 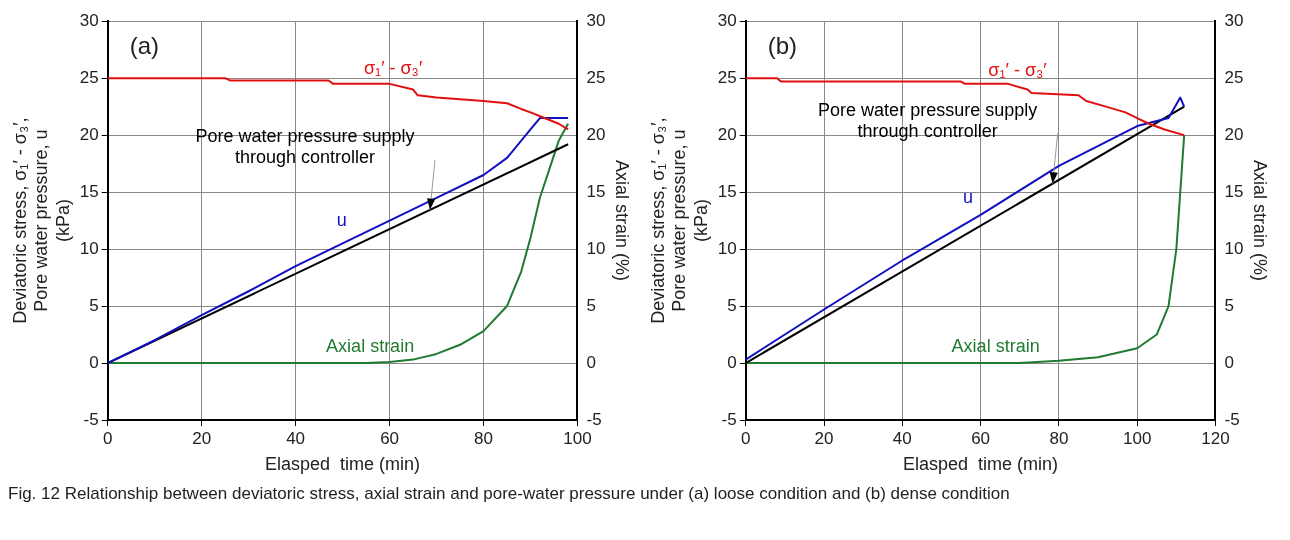 I want to click on caption: Fig. 12 Relationship between deviatoric stress, axial strain and pore-water pressure under (a) loose condition and (b) dense condition, so click(x=509, y=494).